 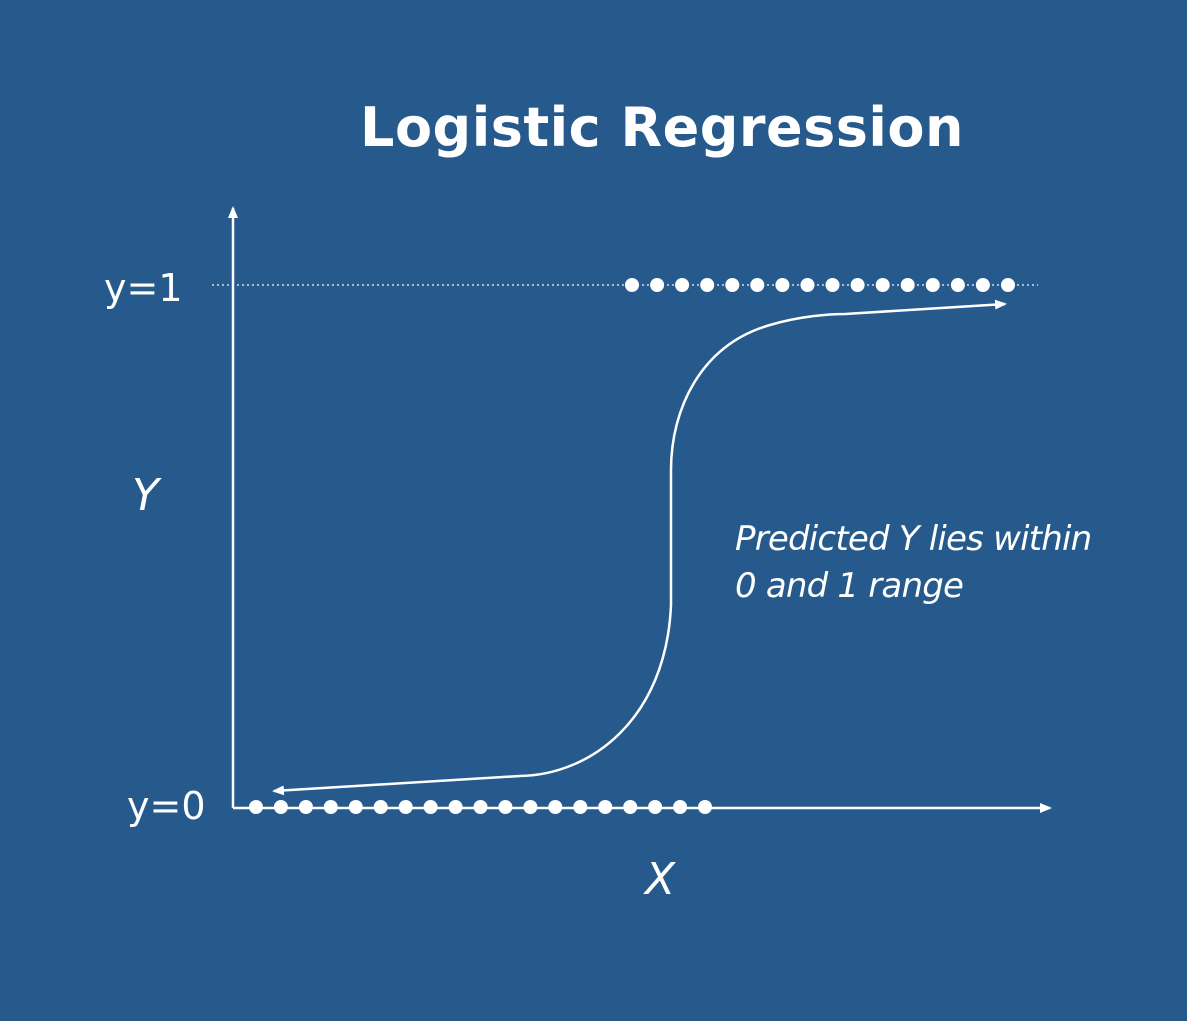 I want to click on y-zero-label: y=0, so click(x=166, y=806).